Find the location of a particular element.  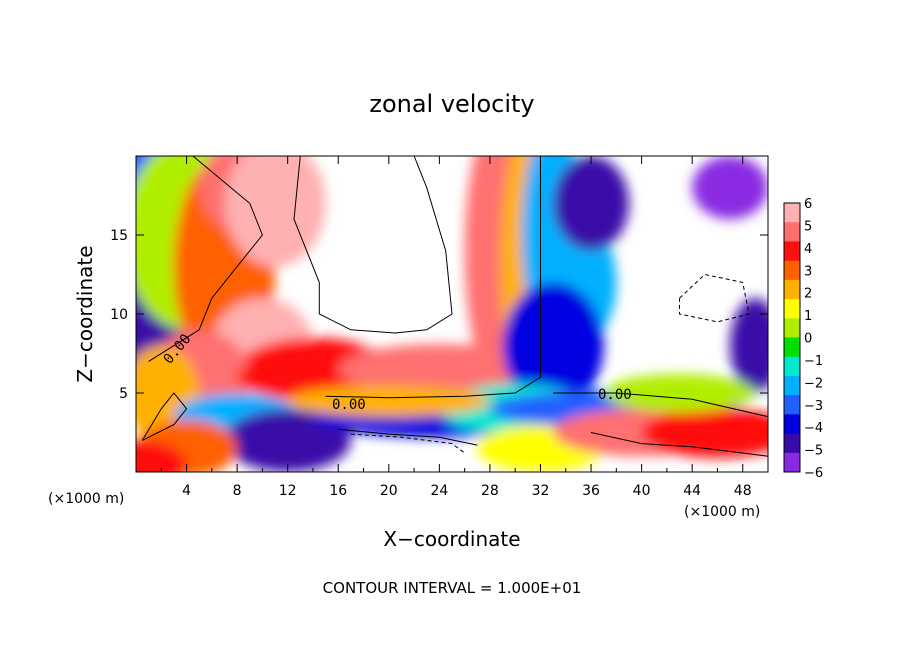

colorbar-tick-label: 2 is located at coordinates (808, 294).